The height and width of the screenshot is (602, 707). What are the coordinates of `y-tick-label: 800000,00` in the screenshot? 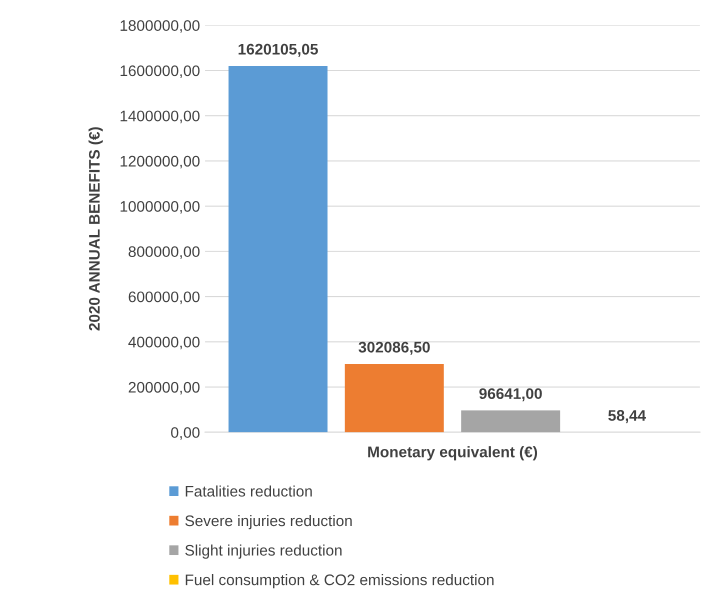 It's located at (164, 252).